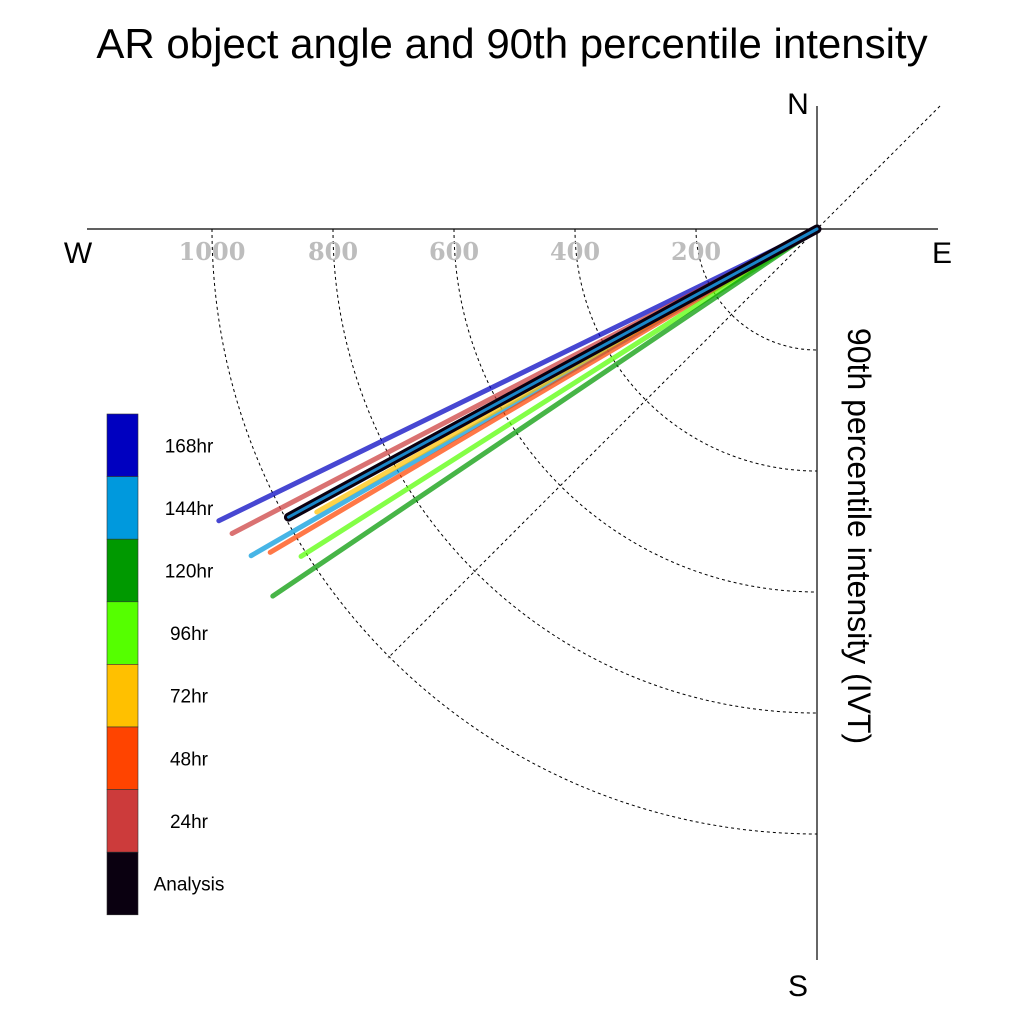  What do you see at coordinates (122, 508) in the screenshot?
I see `legend-swatch-144hr` at bounding box center [122, 508].